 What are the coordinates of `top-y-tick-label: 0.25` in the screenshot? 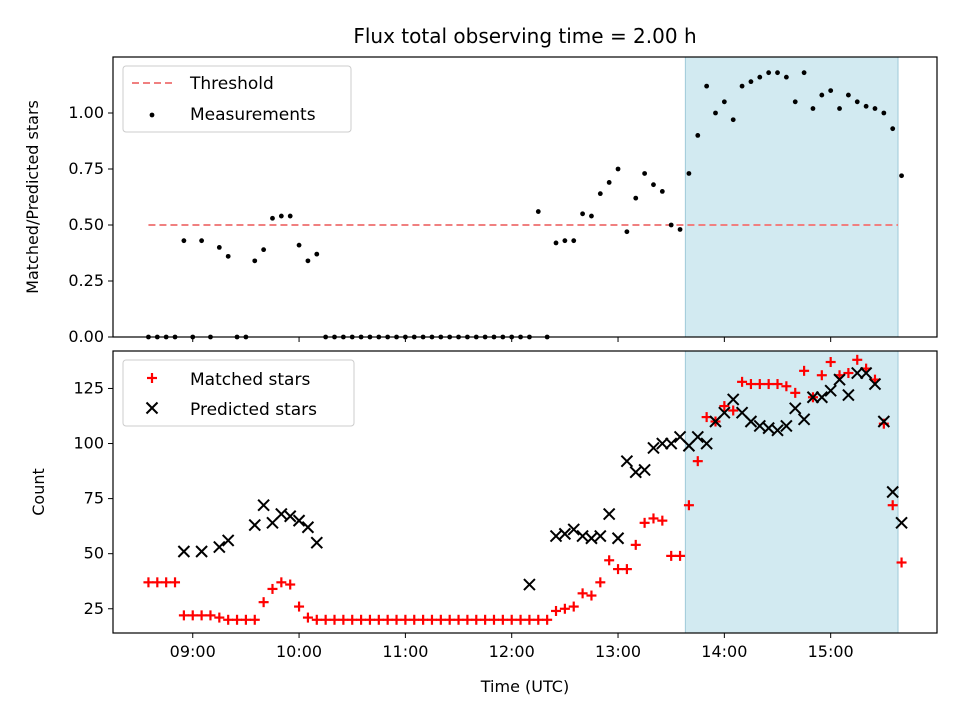 It's located at (86, 280).